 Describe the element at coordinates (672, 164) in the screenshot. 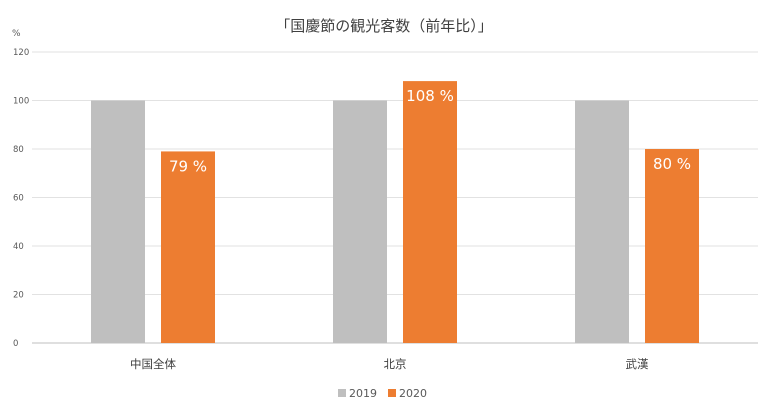

I see `data-label-2020-2: 80 %` at that location.